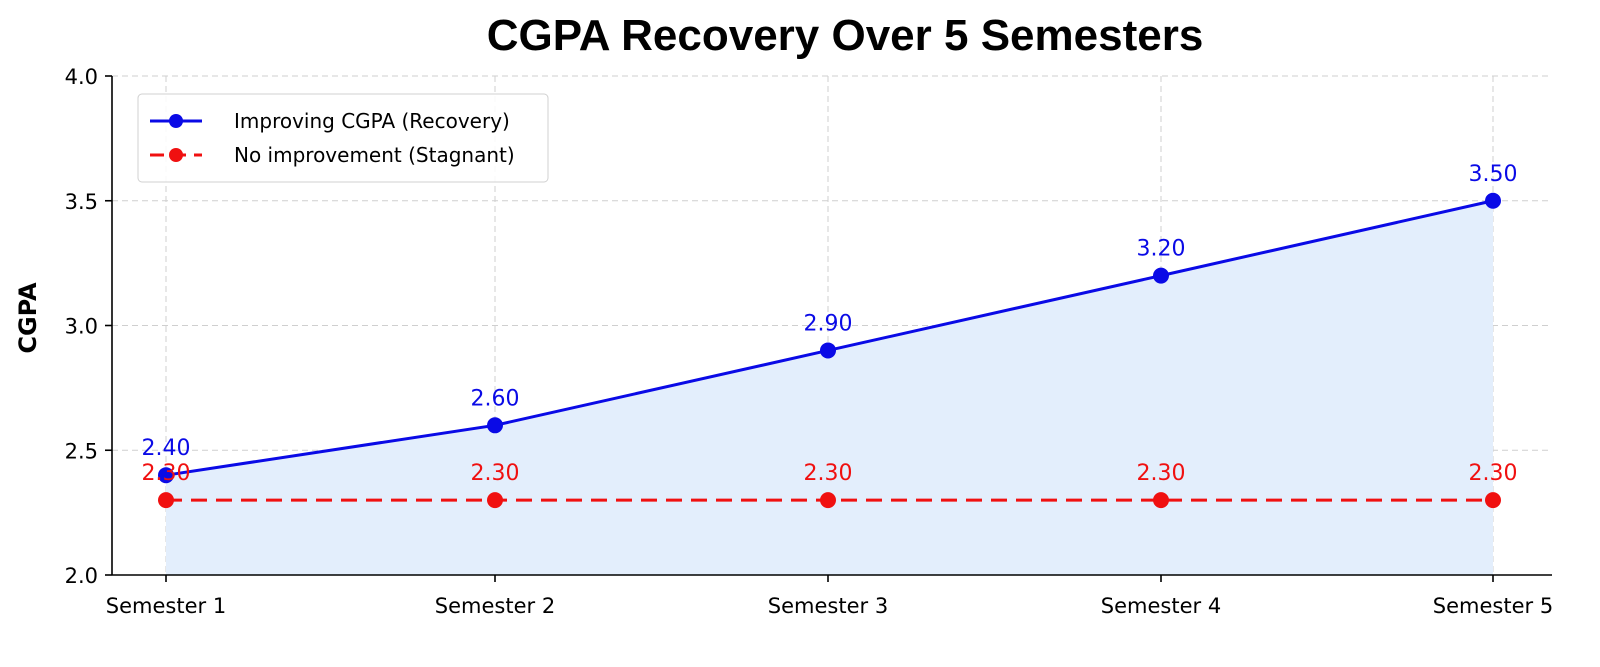 Image resolution: width=1600 pixels, height=667 pixels. Describe the element at coordinates (1161, 249) in the screenshot. I see `recovery-data-label: 3.20` at that location.